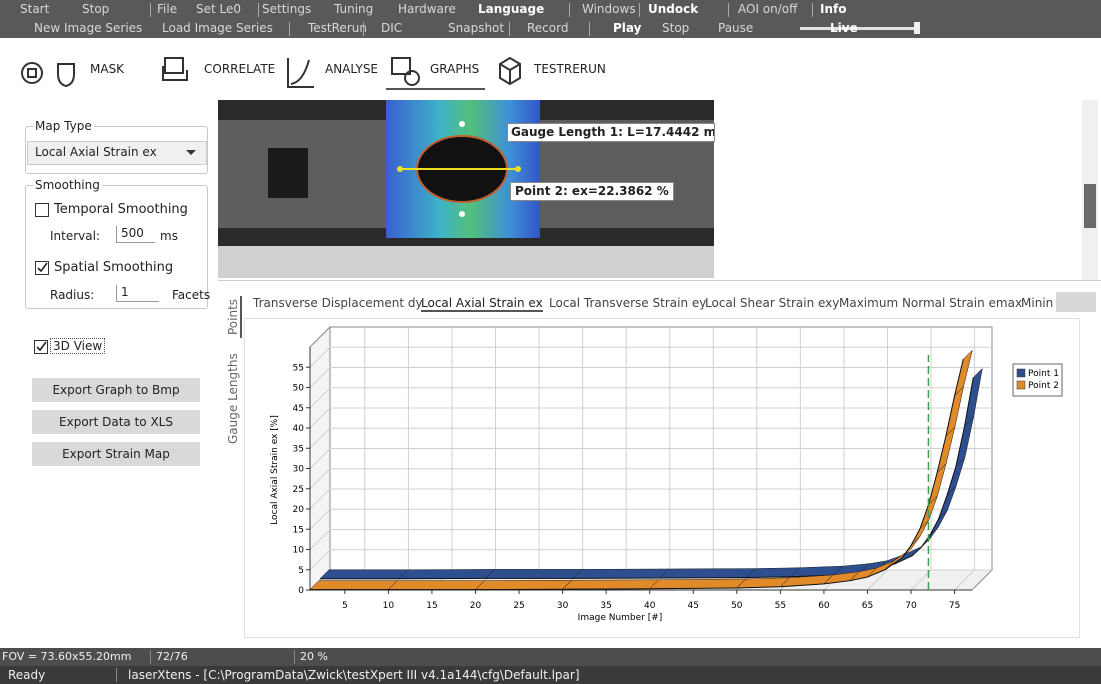 Image resolution: width=1101 pixels, height=684 pixels. Describe the element at coordinates (427, 9) in the screenshot. I see `menu-item: Hardware` at that location.